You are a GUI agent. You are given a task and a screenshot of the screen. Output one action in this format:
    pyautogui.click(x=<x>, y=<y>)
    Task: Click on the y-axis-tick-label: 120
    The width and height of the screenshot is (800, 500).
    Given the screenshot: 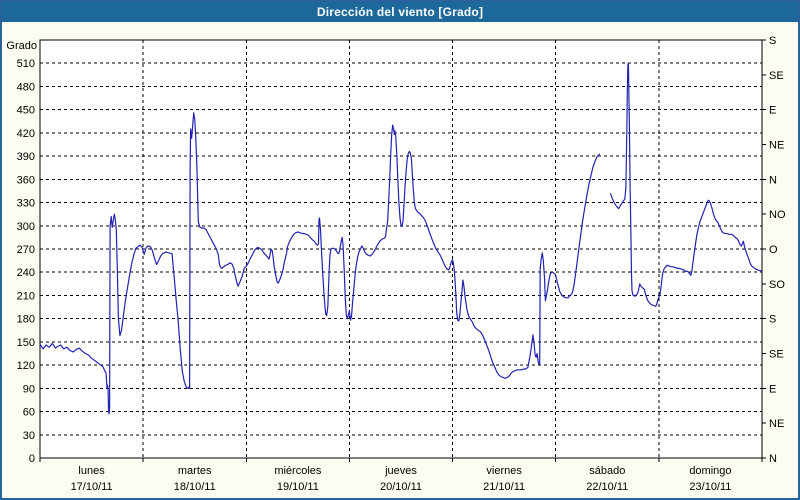 What is the action you would take?
    pyautogui.click(x=26, y=366)
    